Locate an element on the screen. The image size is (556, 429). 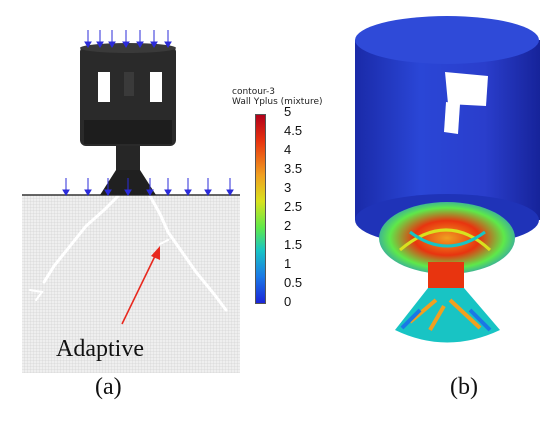
colorbar-tick: 0 is located at coordinates (288, 301).